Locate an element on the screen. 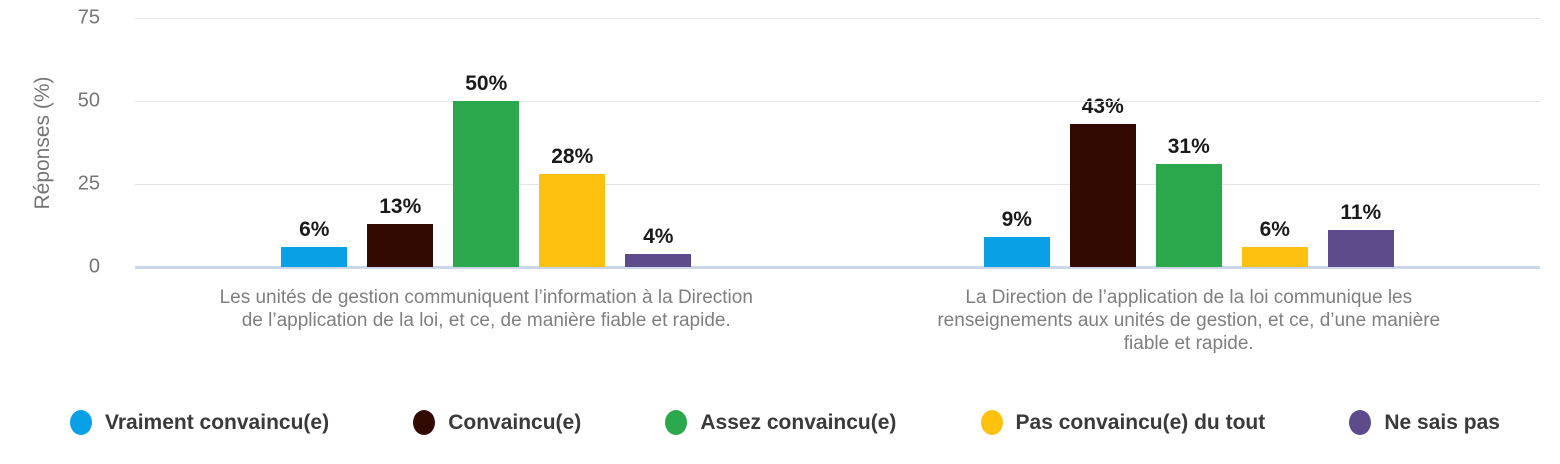  legend-item: Pas convaincu(e) du tout is located at coordinates (1123, 422).